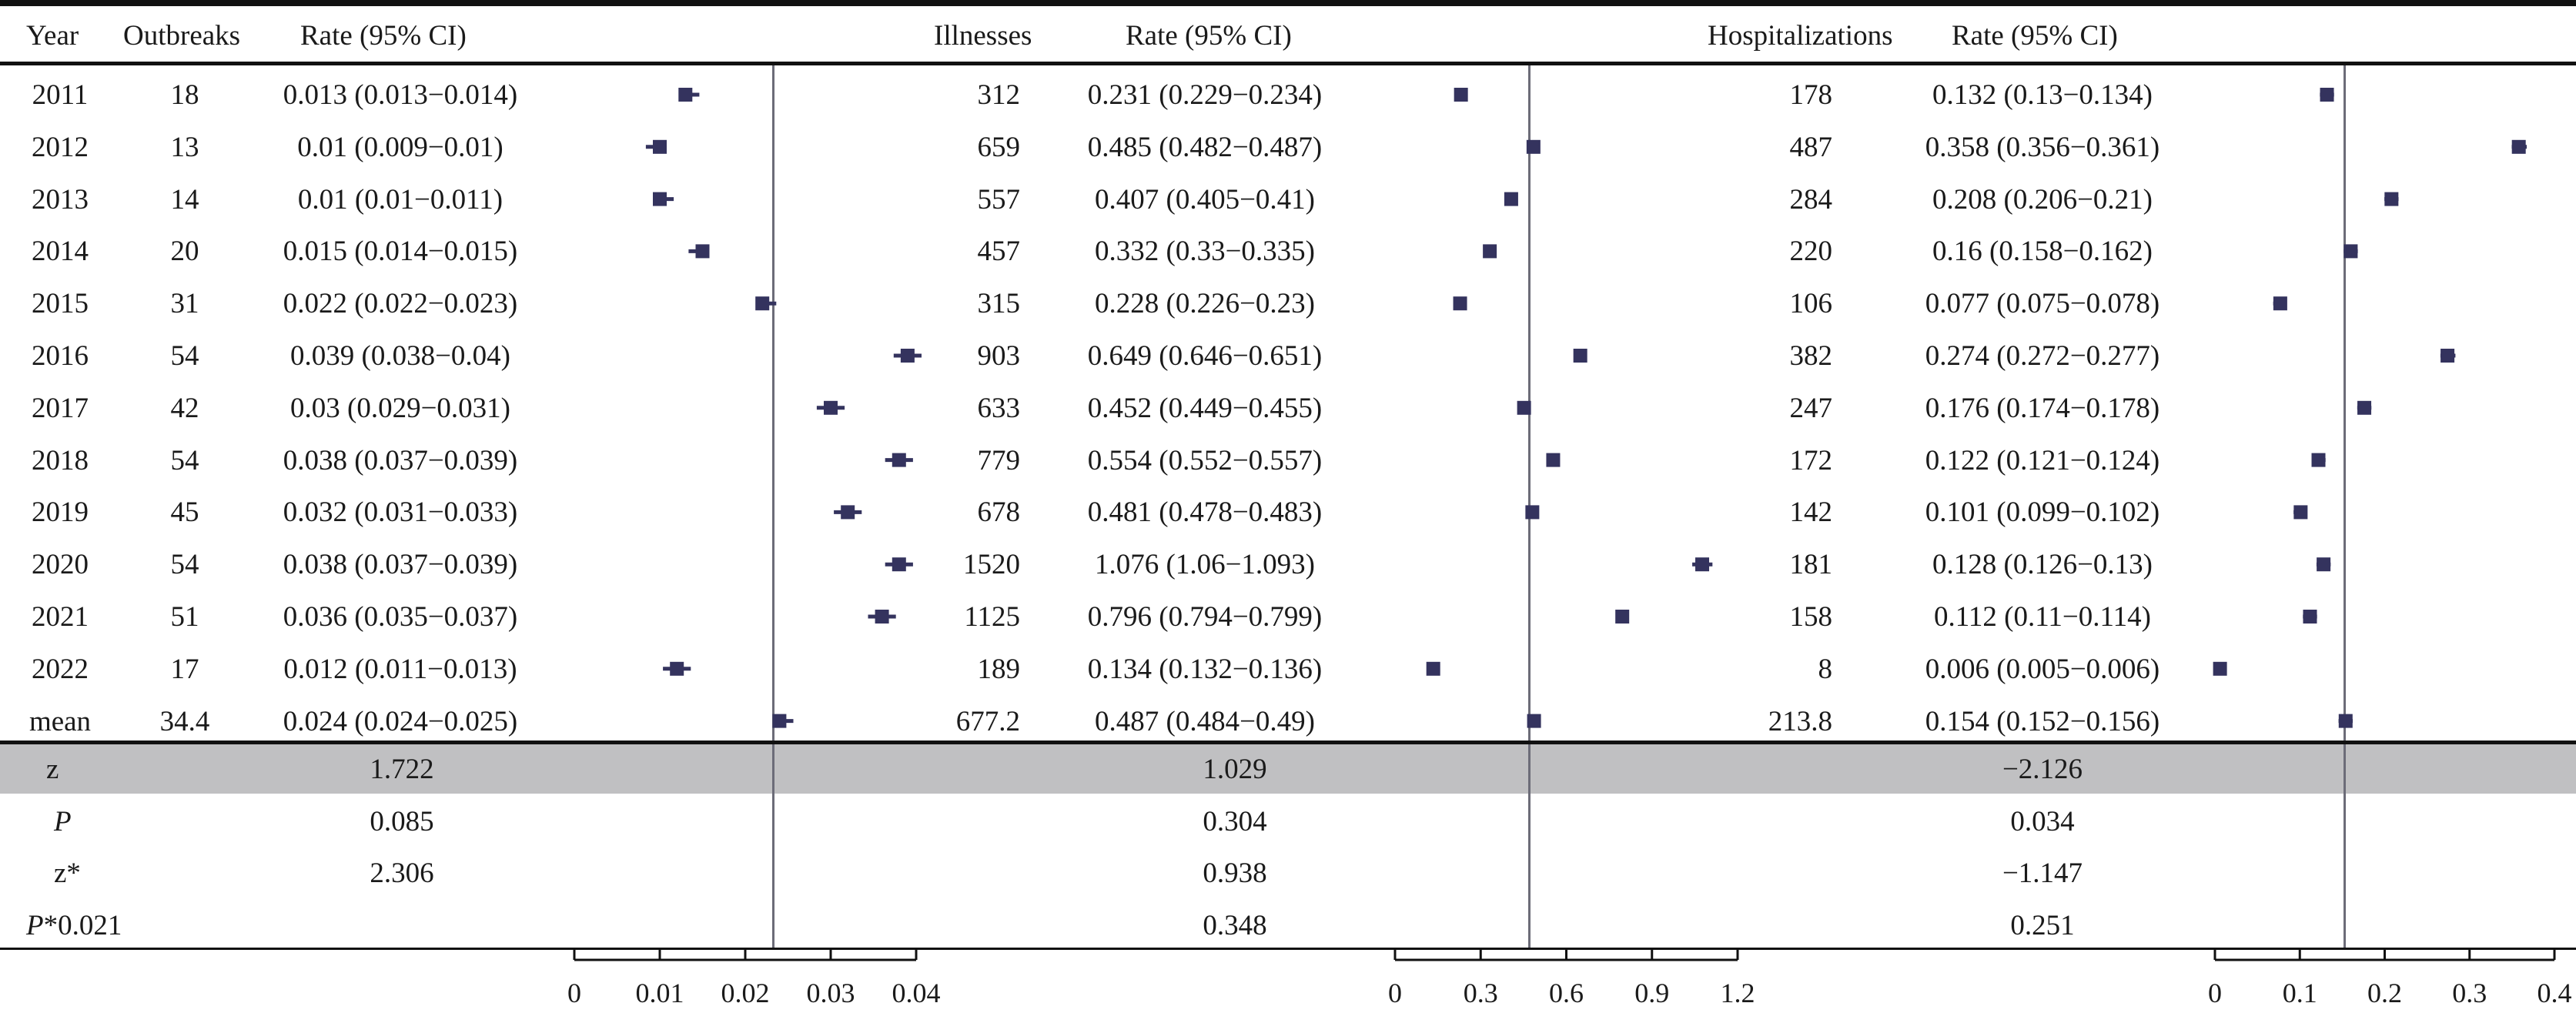 This screenshot has width=2576, height=1013. What do you see at coordinates (1481, 993) in the screenshot?
I see `x-axis-tick-label: 0.3` at bounding box center [1481, 993].